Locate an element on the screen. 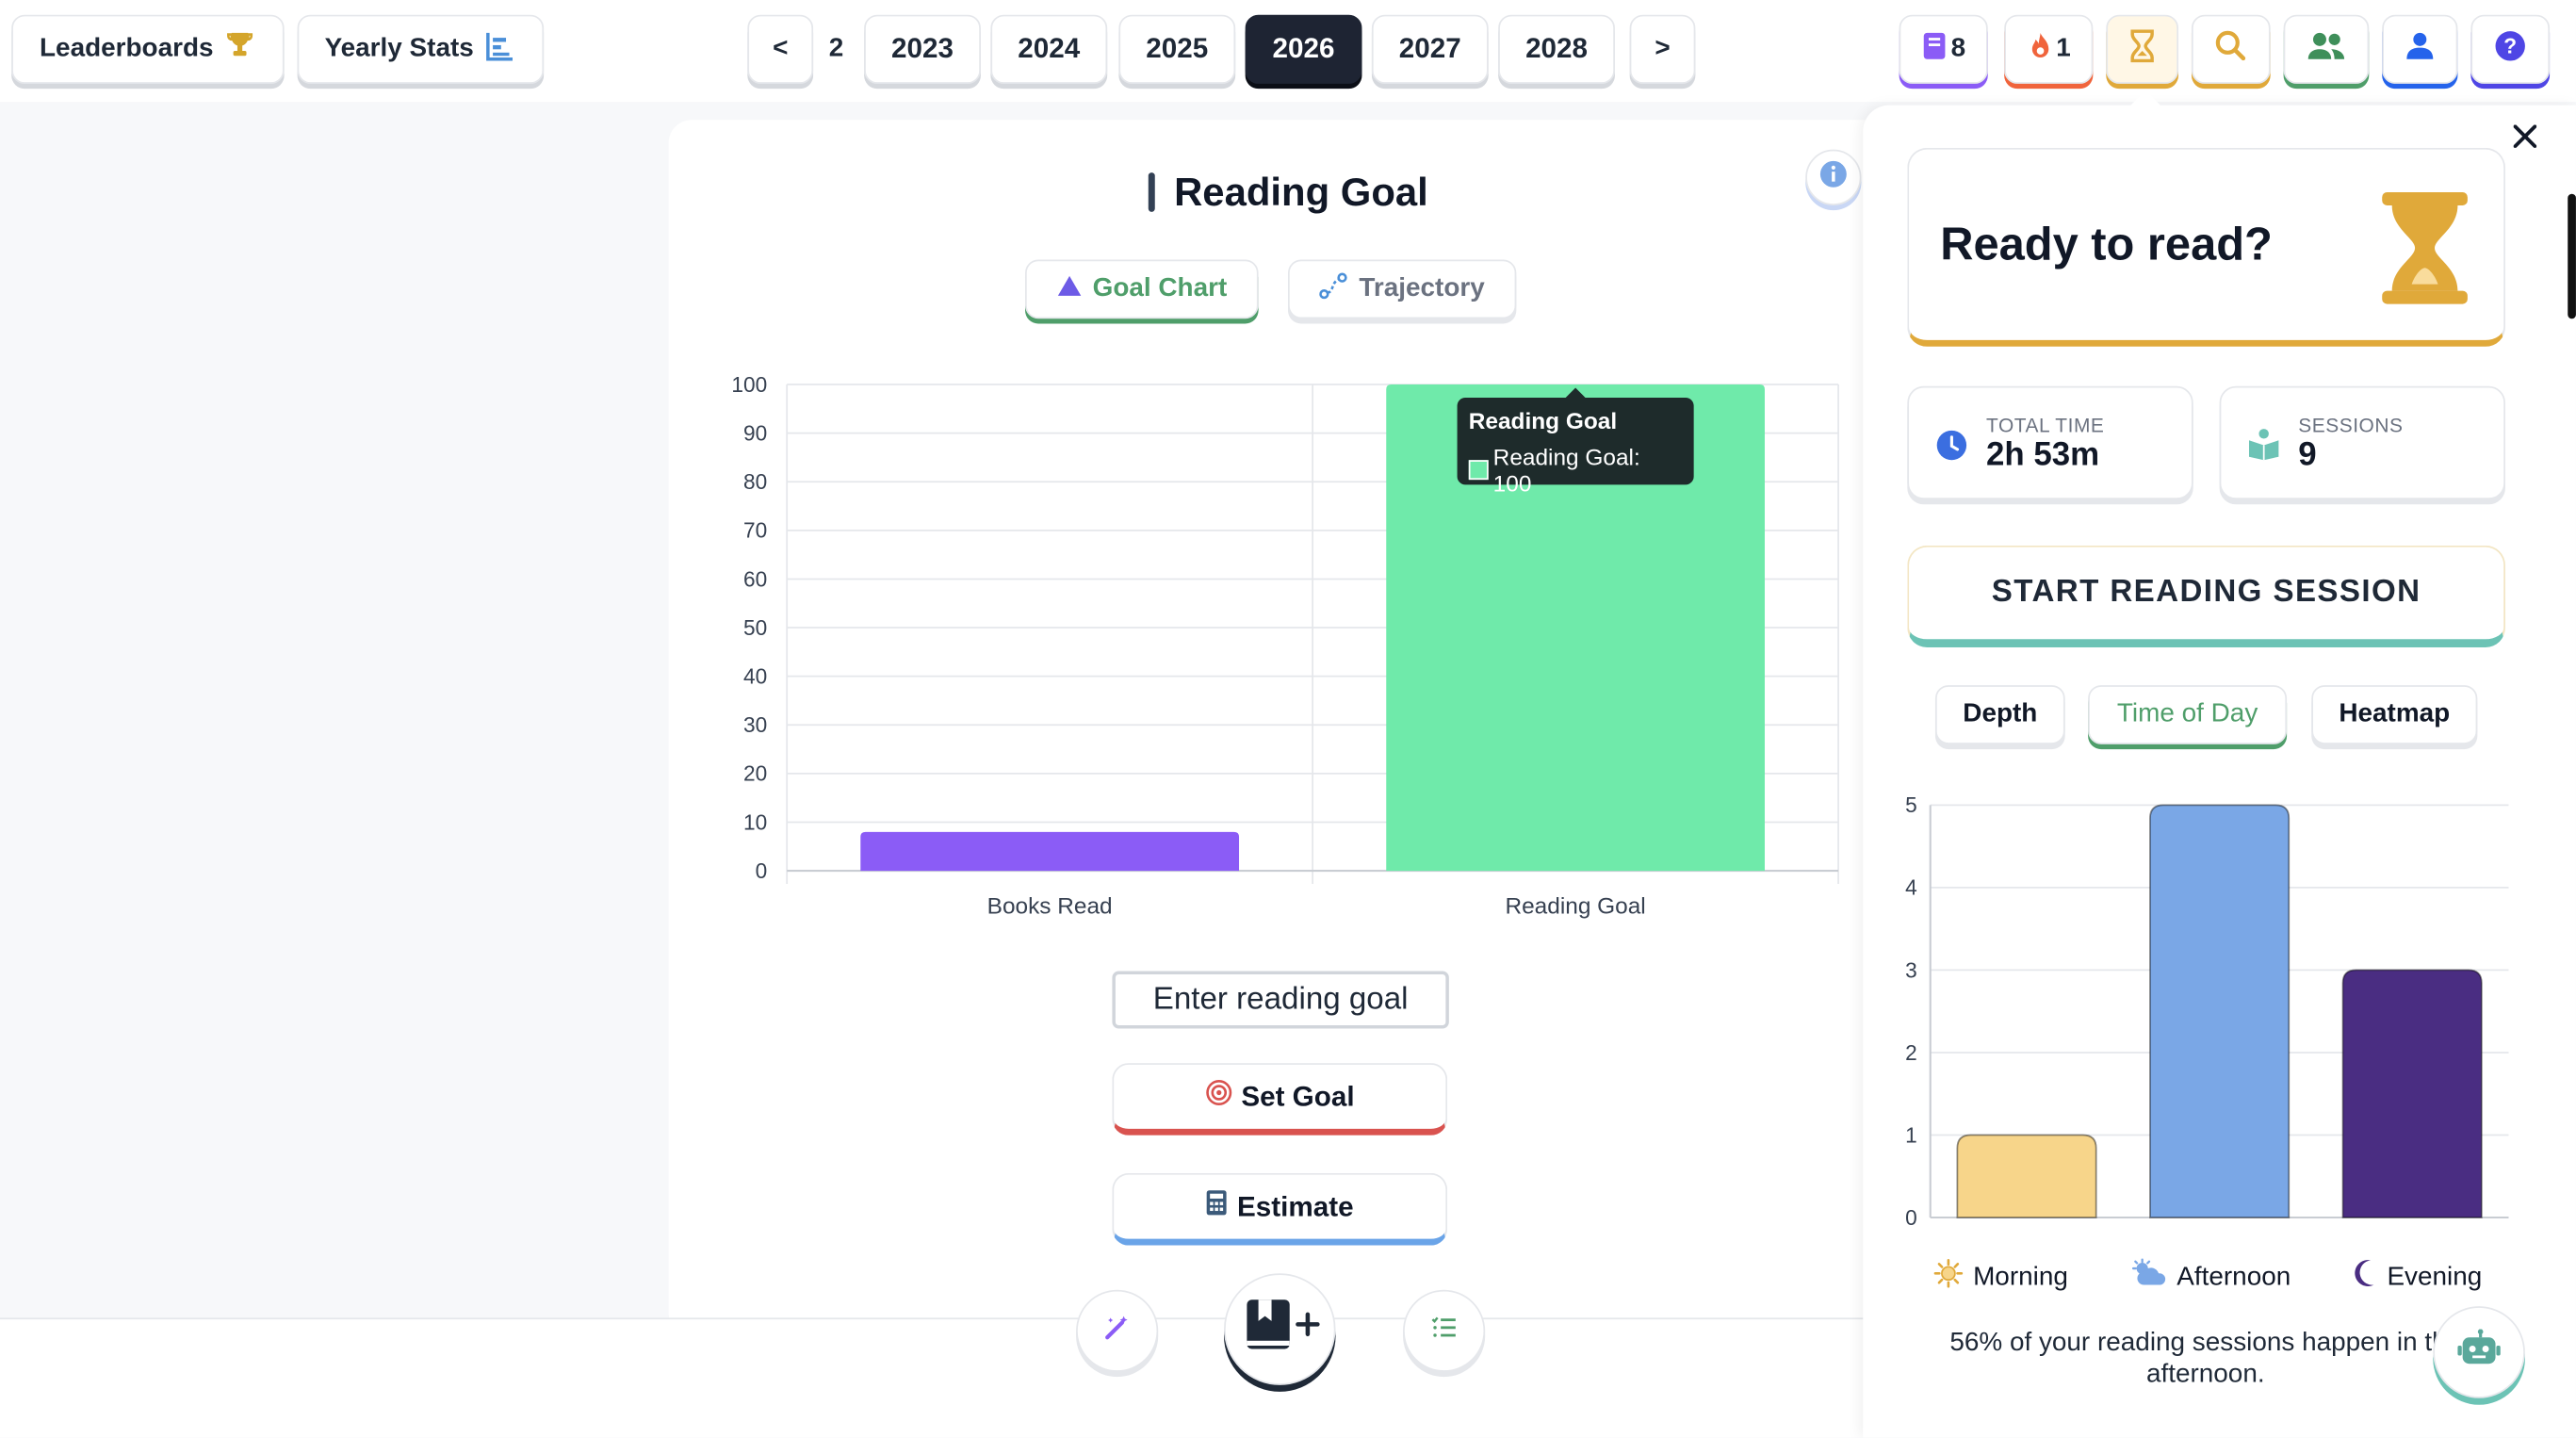 The image size is (2576, 1438). y-tick-label: 2 is located at coordinates (1911, 1052).